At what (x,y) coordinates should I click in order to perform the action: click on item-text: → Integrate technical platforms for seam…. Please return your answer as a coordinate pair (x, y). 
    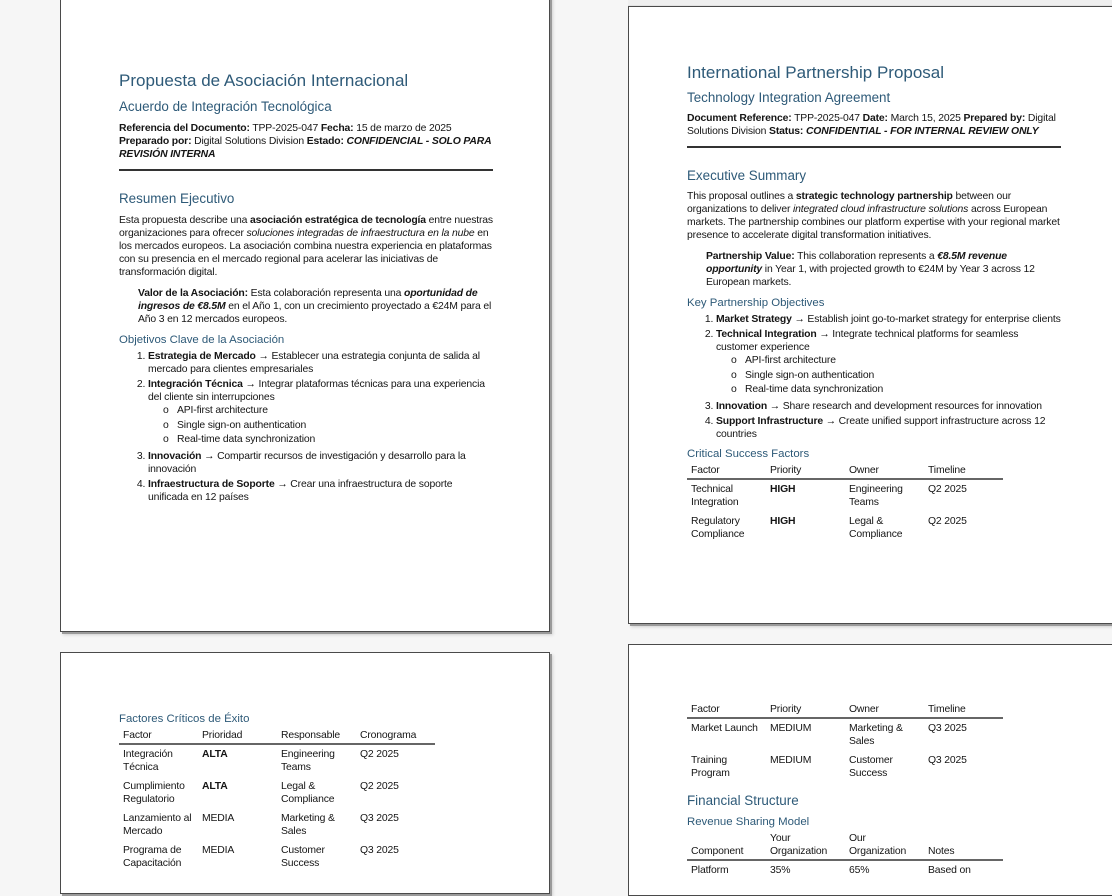
    Looking at the image, I should click on (867, 341).